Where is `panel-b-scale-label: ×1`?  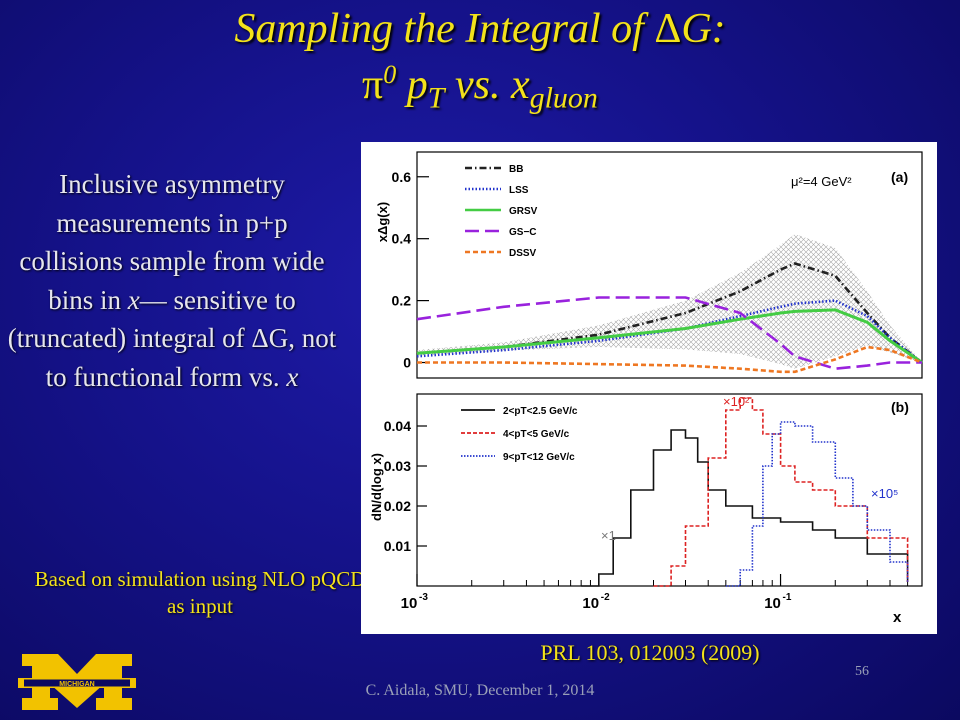 panel-b-scale-label: ×1 is located at coordinates (608, 535).